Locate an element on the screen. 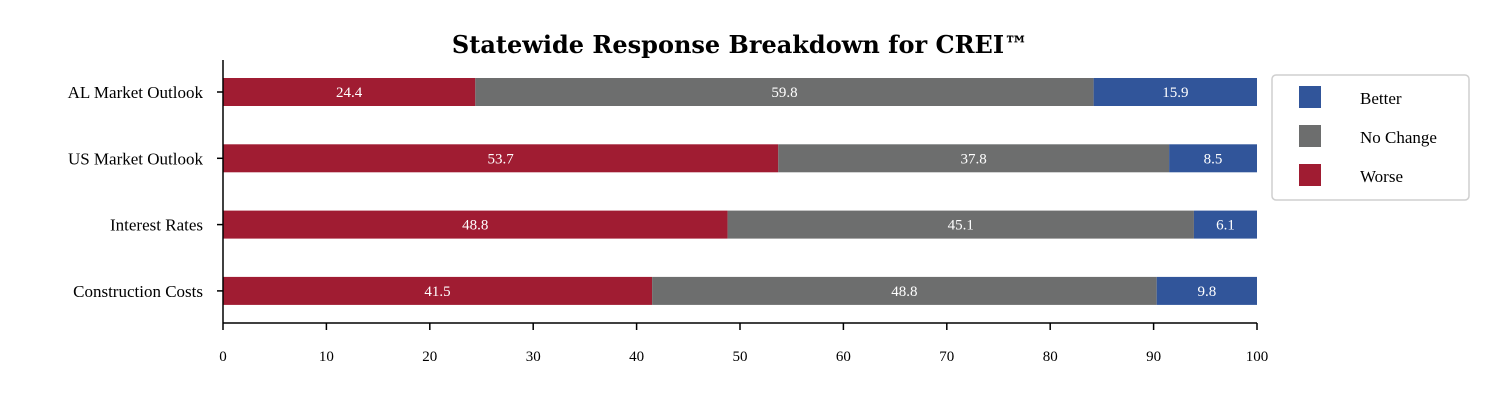  bar-label-better-0: 15.9 is located at coordinates (1175, 93).